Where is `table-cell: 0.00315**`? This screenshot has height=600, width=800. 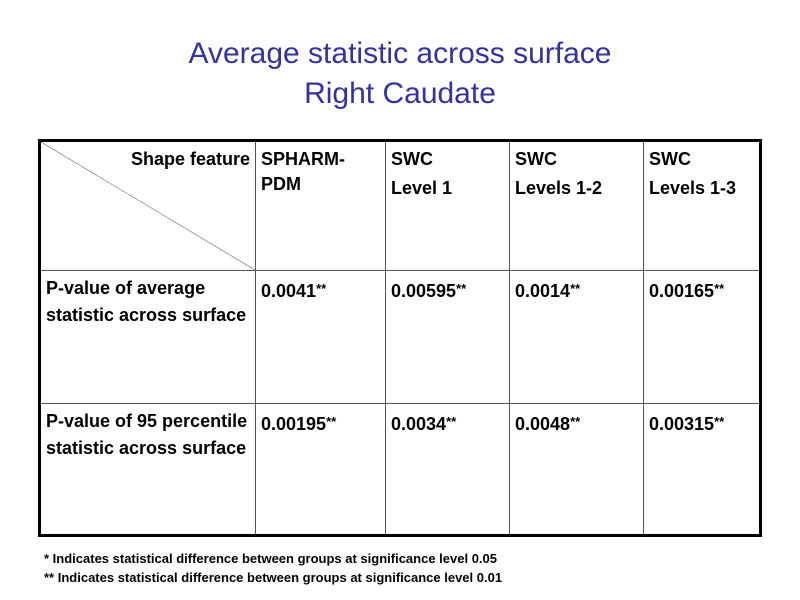 table-cell: 0.00315** is located at coordinates (702, 469).